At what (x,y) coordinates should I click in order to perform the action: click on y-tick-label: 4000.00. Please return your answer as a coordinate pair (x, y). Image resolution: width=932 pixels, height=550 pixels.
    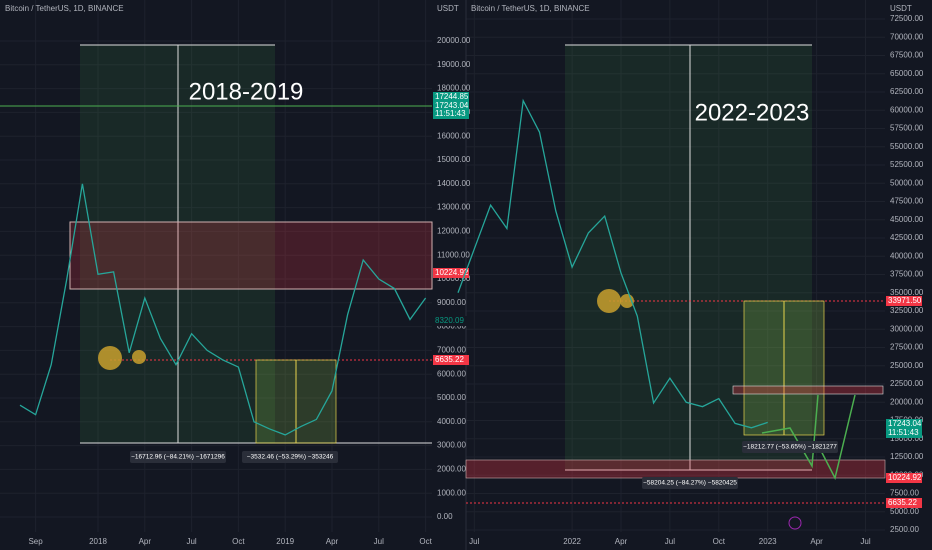
    Looking at the image, I should click on (451, 421).